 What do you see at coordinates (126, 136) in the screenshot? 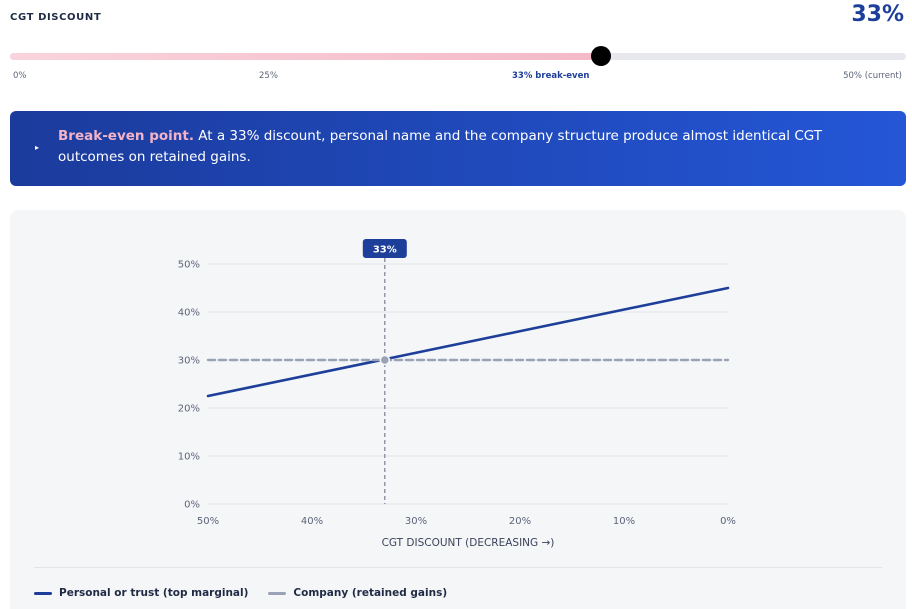
I see `banner-heading: Break-even point.` at bounding box center [126, 136].